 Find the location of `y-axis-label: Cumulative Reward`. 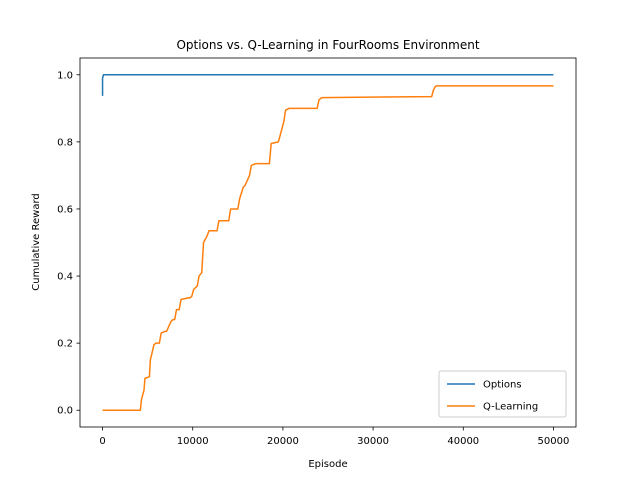

y-axis-label: Cumulative Reward is located at coordinates (36, 242).